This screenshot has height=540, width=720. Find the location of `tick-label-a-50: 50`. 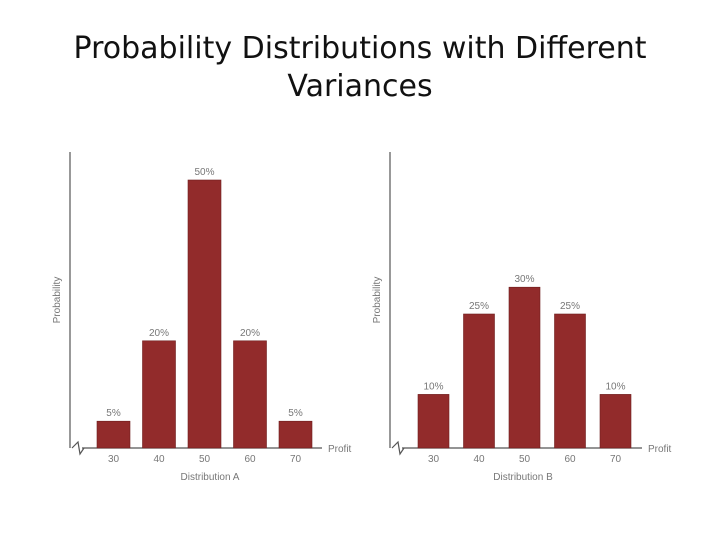

tick-label-a-50: 50 is located at coordinates (205, 459).